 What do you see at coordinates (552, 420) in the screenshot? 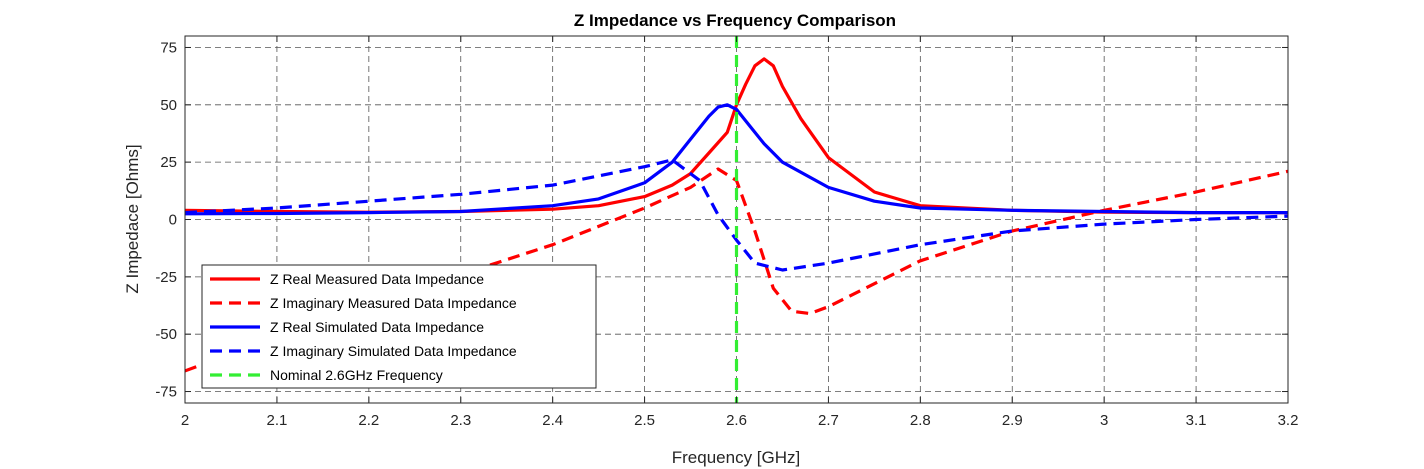
I see `x-tick-label: 2.4` at bounding box center [552, 420].